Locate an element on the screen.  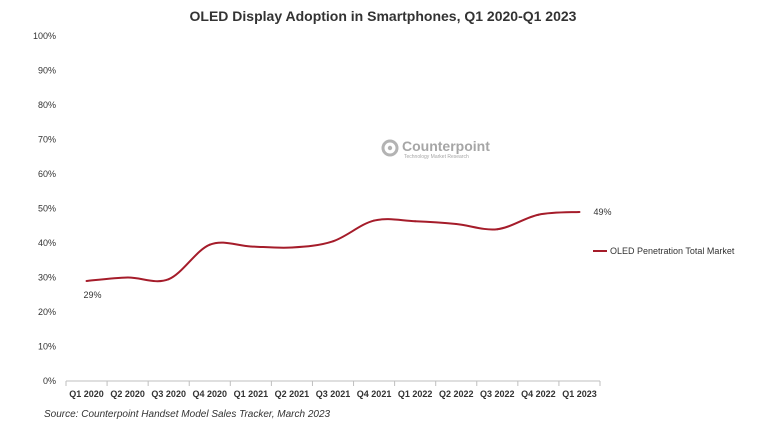
x-tick-label: Q4 2021 is located at coordinates (374, 394).